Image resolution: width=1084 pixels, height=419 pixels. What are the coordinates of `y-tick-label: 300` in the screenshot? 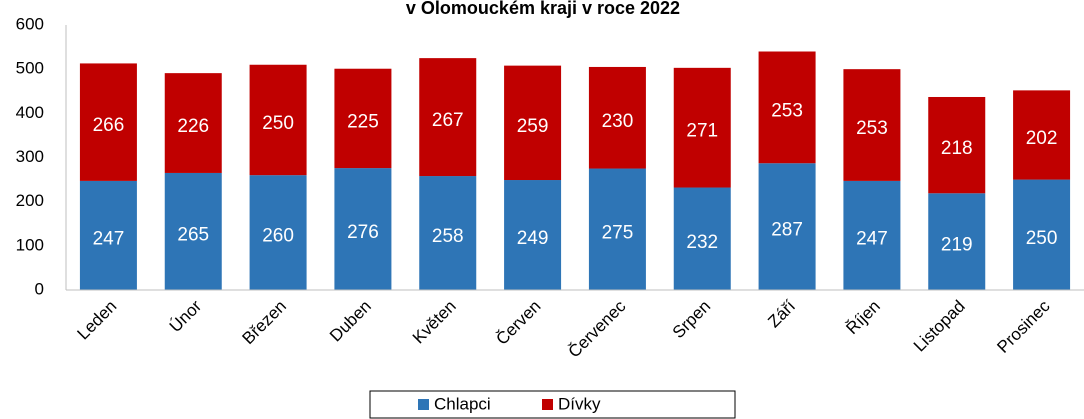 It's located at (30, 156).